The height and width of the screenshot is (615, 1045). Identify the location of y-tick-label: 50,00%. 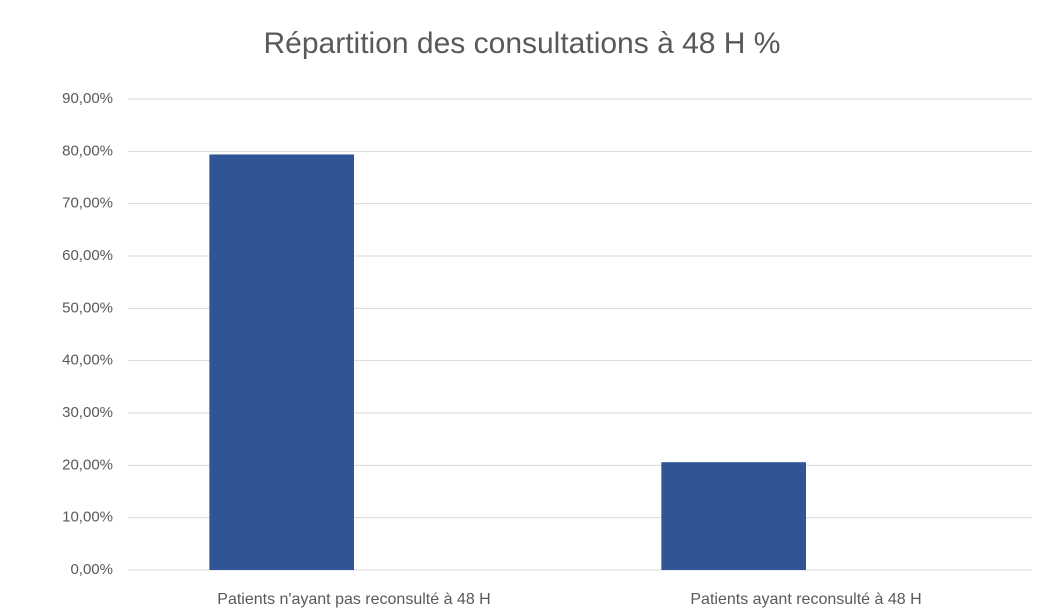
(87, 307).